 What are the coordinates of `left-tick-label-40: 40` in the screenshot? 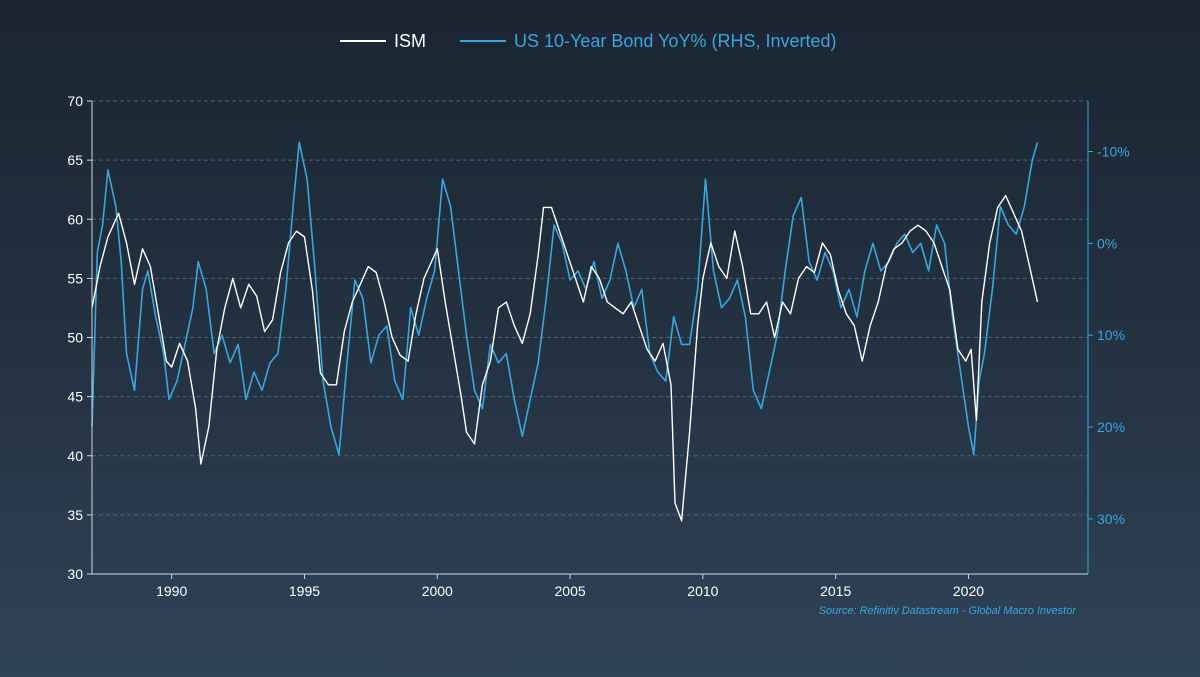 It's located at (75, 456).